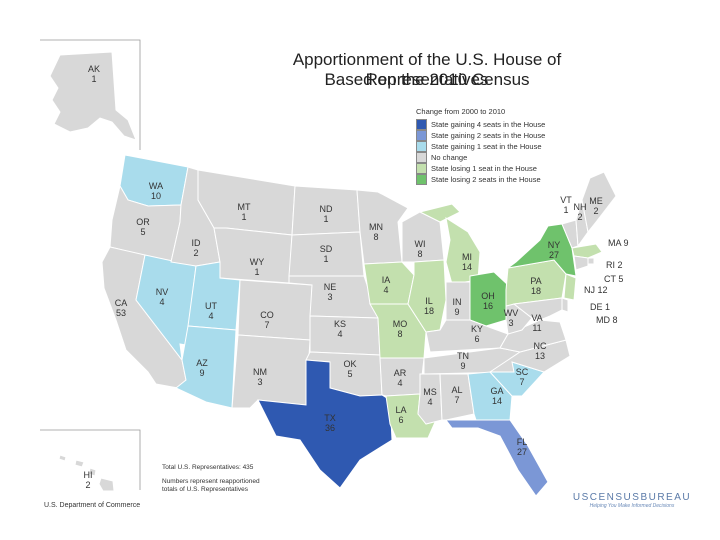  Describe the element at coordinates (542, 250) in the screenshot. I see `state-ny` at that location.